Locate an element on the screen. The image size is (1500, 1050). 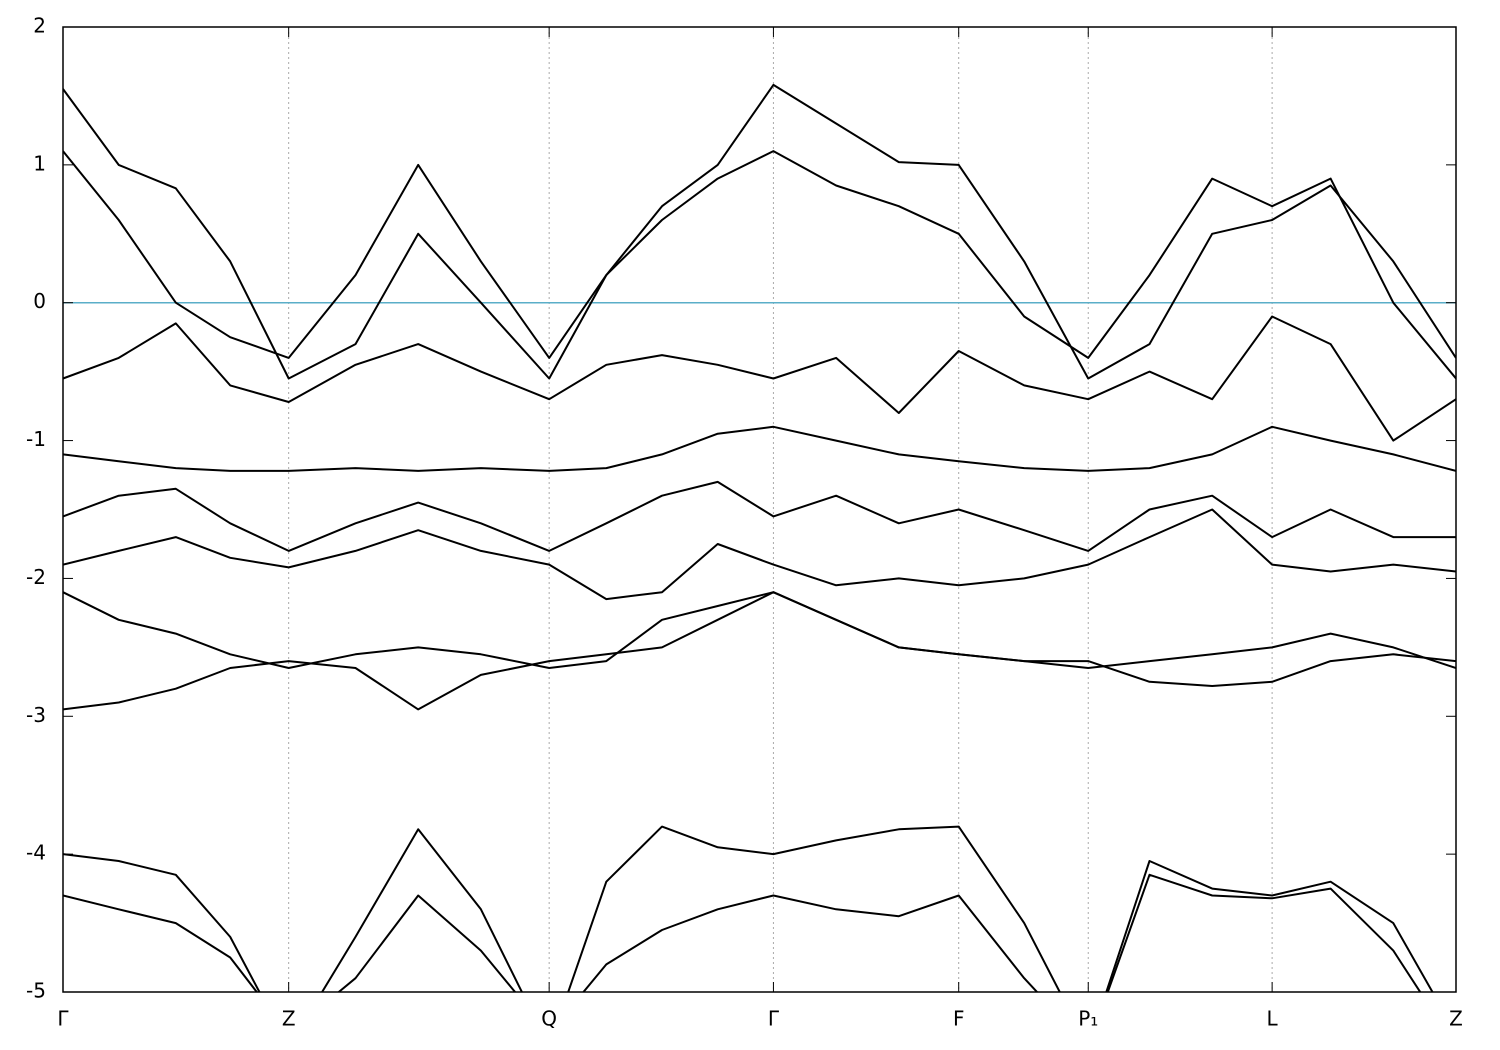
y-tick-label: -2 is located at coordinates (36, 577).